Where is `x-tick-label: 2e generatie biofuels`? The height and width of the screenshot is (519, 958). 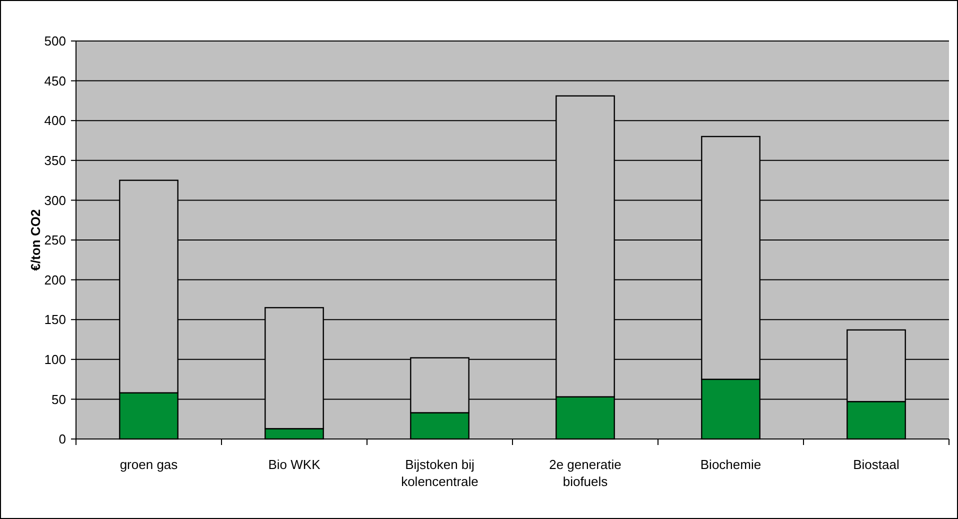 x-tick-label: 2e generatie biofuels is located at coordinates (585, 473).